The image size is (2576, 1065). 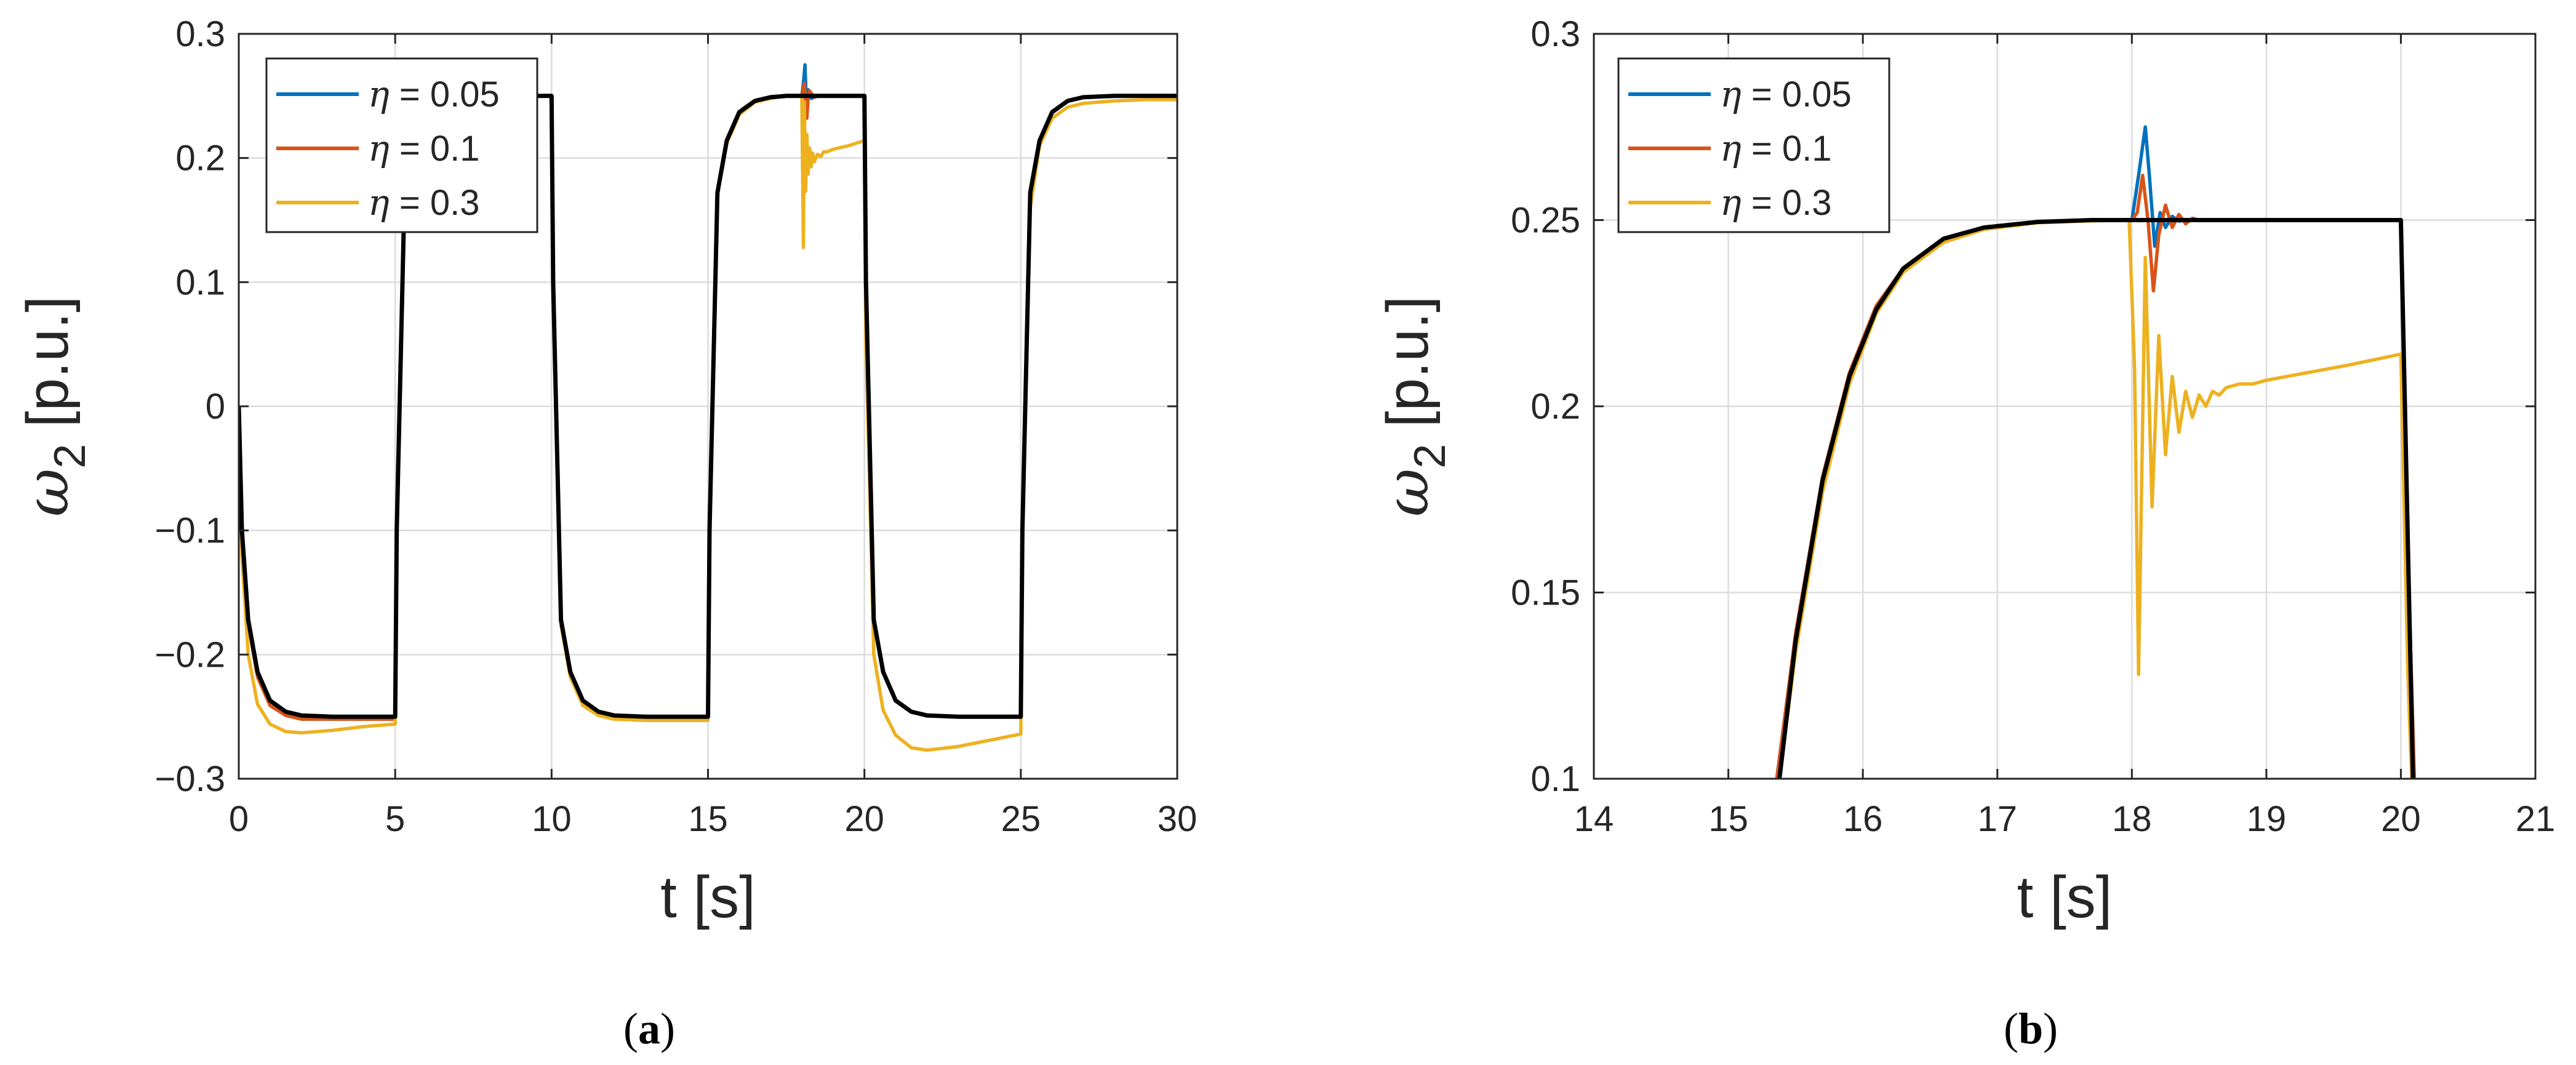 I want to click on panel-label: (b), so click(x=2031, y=1028).